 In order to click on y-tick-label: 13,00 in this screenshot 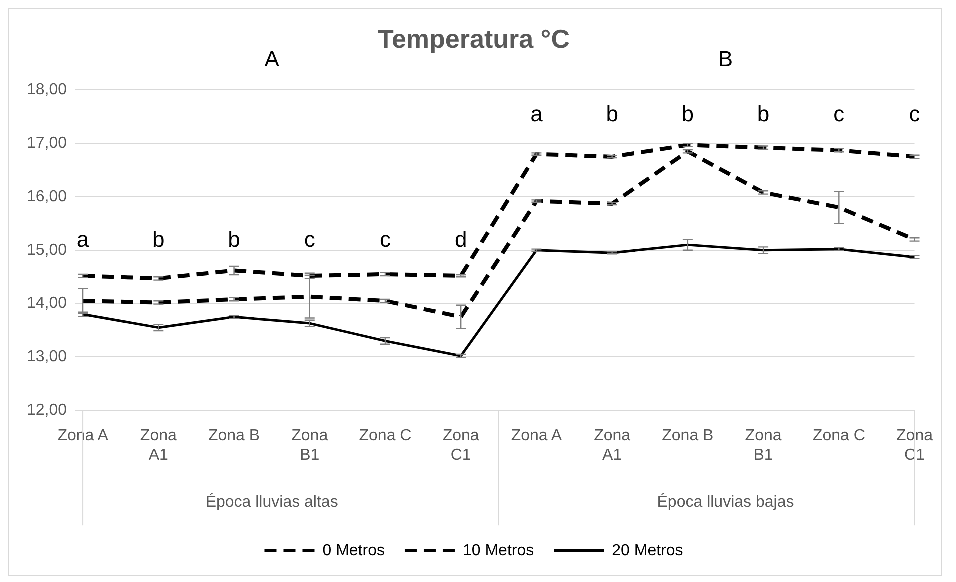, I will do `click(47, 357)`.